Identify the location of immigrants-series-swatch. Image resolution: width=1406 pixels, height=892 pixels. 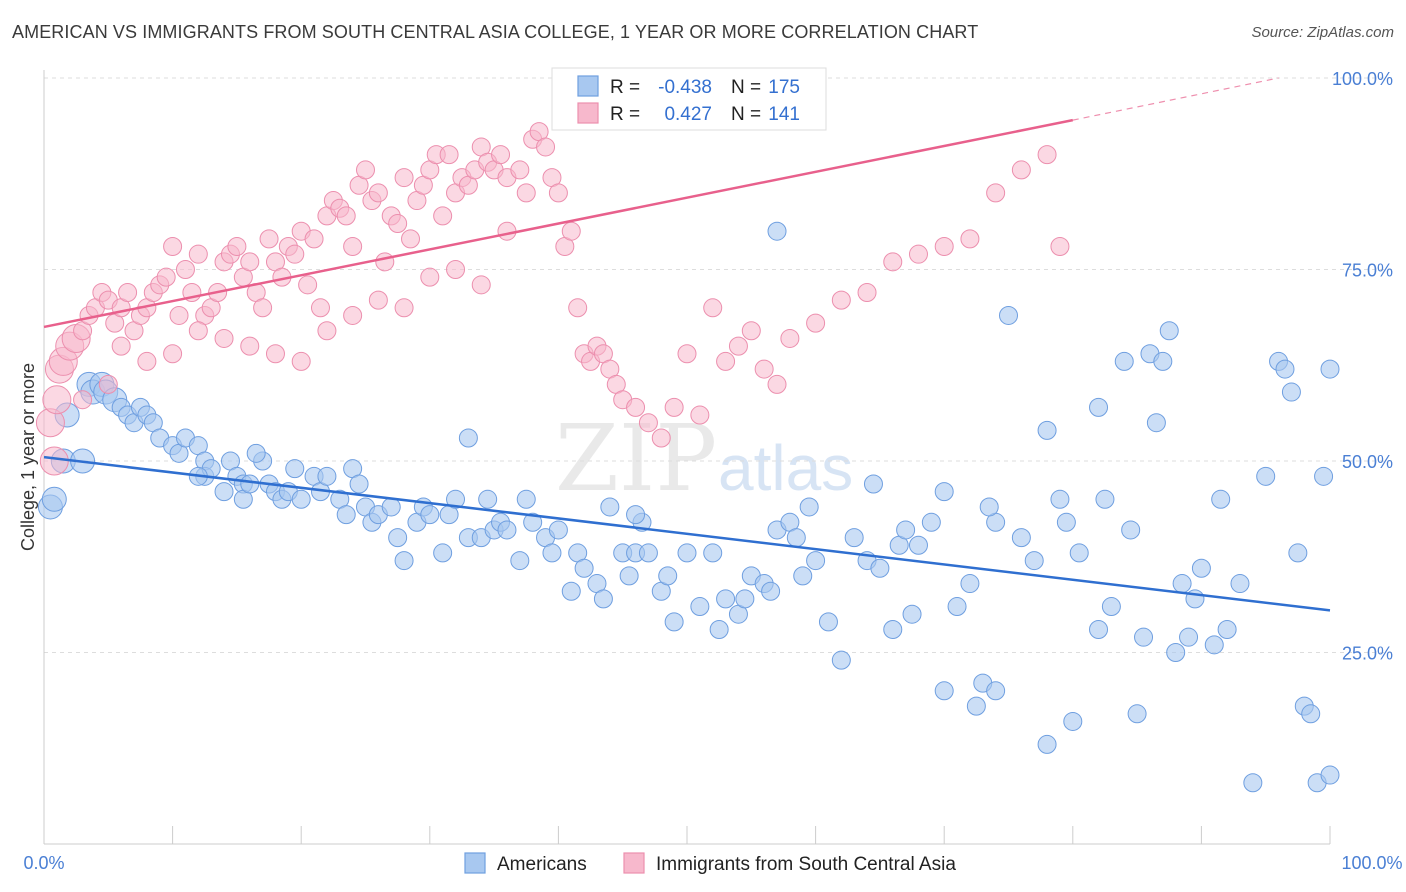
(634, 863).